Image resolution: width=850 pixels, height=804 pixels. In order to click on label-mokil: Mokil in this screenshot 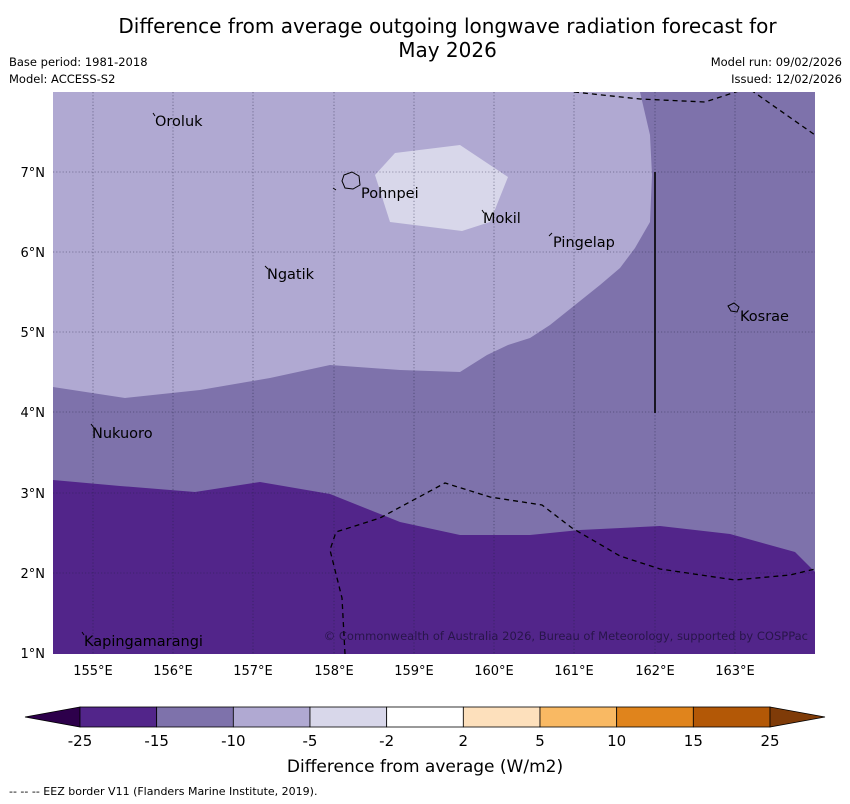, I will do `click(502, 219)`.